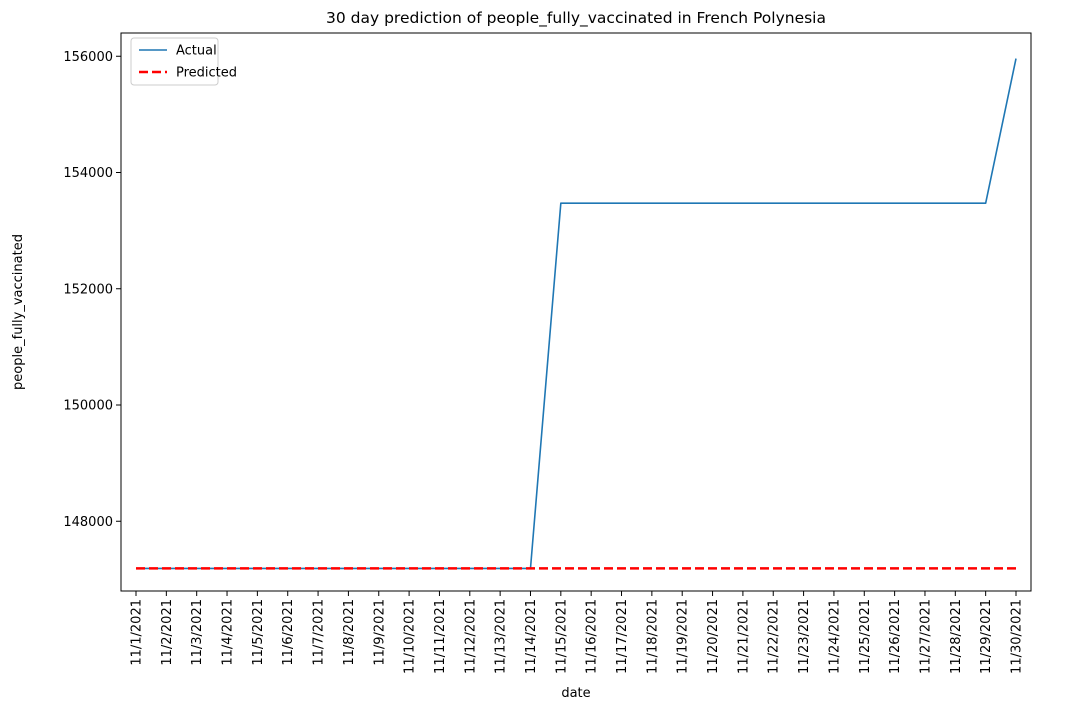  Describe the element at coordinates (288, 632) in the screenshot. I see `x-tick-label: 11/6/2021` at that location.